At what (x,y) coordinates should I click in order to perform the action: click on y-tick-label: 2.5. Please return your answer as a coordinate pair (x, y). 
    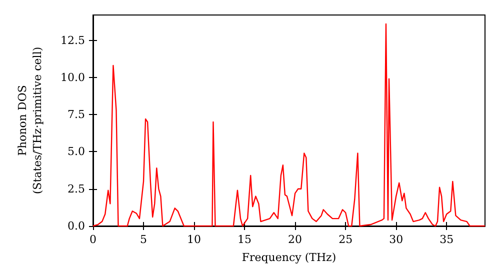
    Looking at the image, I should click on (76, 189).